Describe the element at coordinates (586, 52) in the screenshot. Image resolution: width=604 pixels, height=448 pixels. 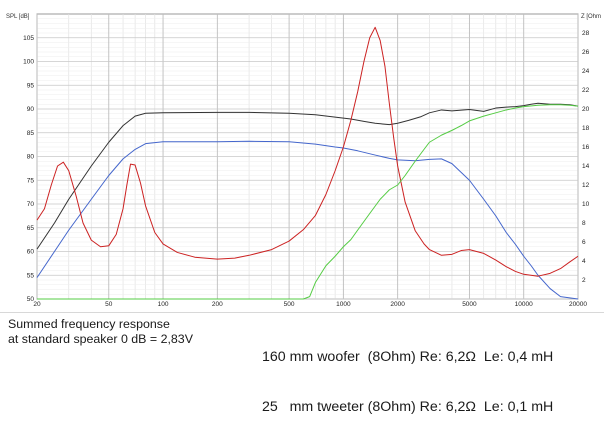
I see `y-right-tick-label: 26` at that location.